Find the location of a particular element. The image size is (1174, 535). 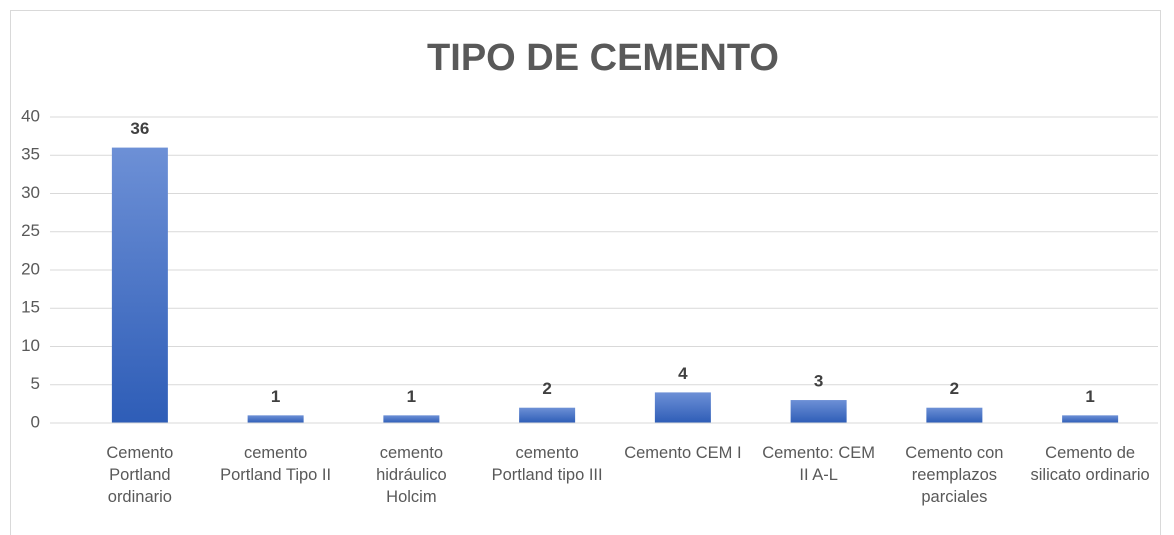

y-tick-label: 10 is located at coordinates (30, 345).